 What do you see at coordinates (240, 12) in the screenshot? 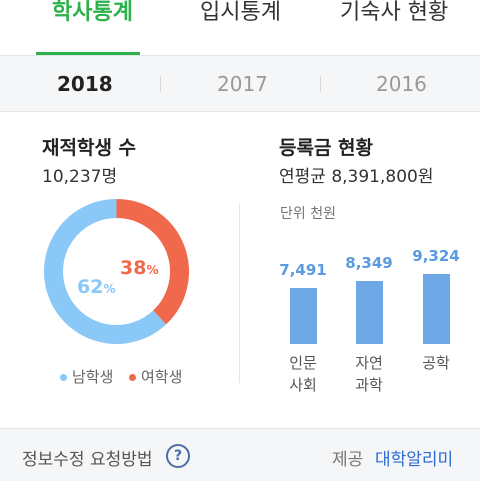
I see `tab-admission-stats: 입시통계` at bounding box center [240, 12].